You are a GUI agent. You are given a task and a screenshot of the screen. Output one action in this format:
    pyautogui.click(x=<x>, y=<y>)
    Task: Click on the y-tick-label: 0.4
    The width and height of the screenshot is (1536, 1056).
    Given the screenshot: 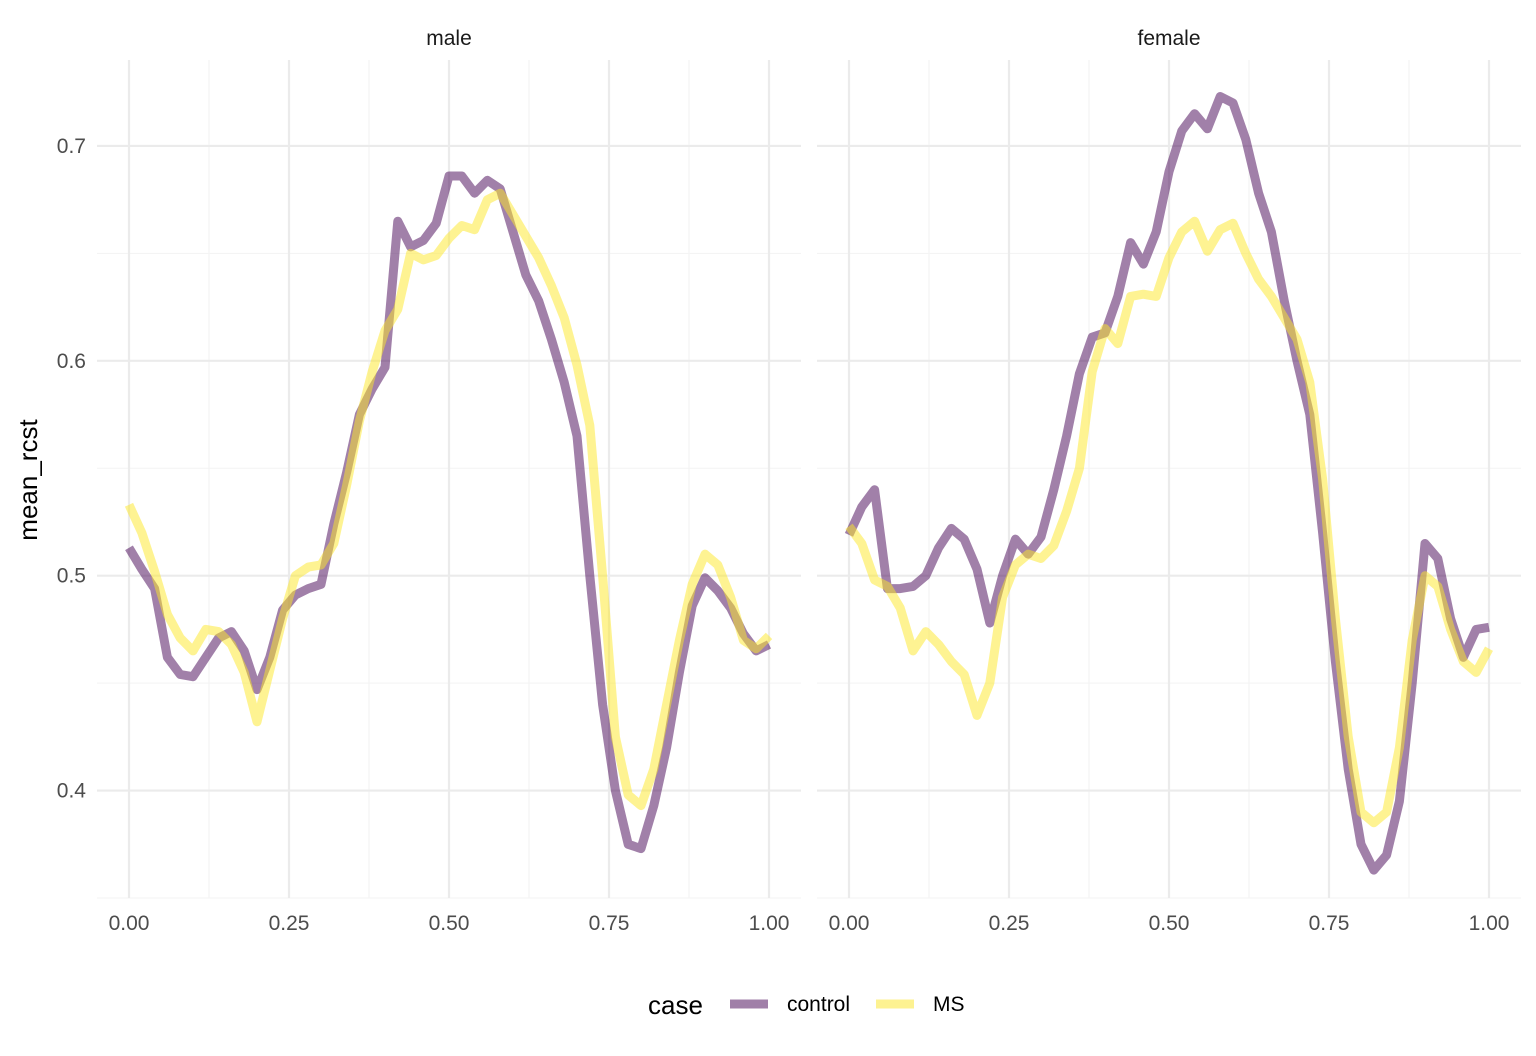 What is the action you would take?
    pyautogui.click(x=72, y=791)
    